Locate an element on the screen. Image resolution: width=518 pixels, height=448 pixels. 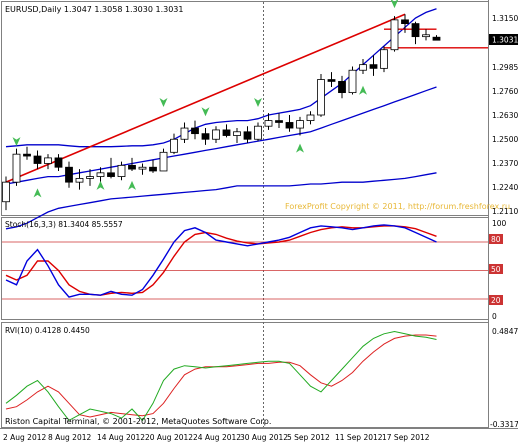
stoch-level-label: 80 is located at coordinates (496, 239).